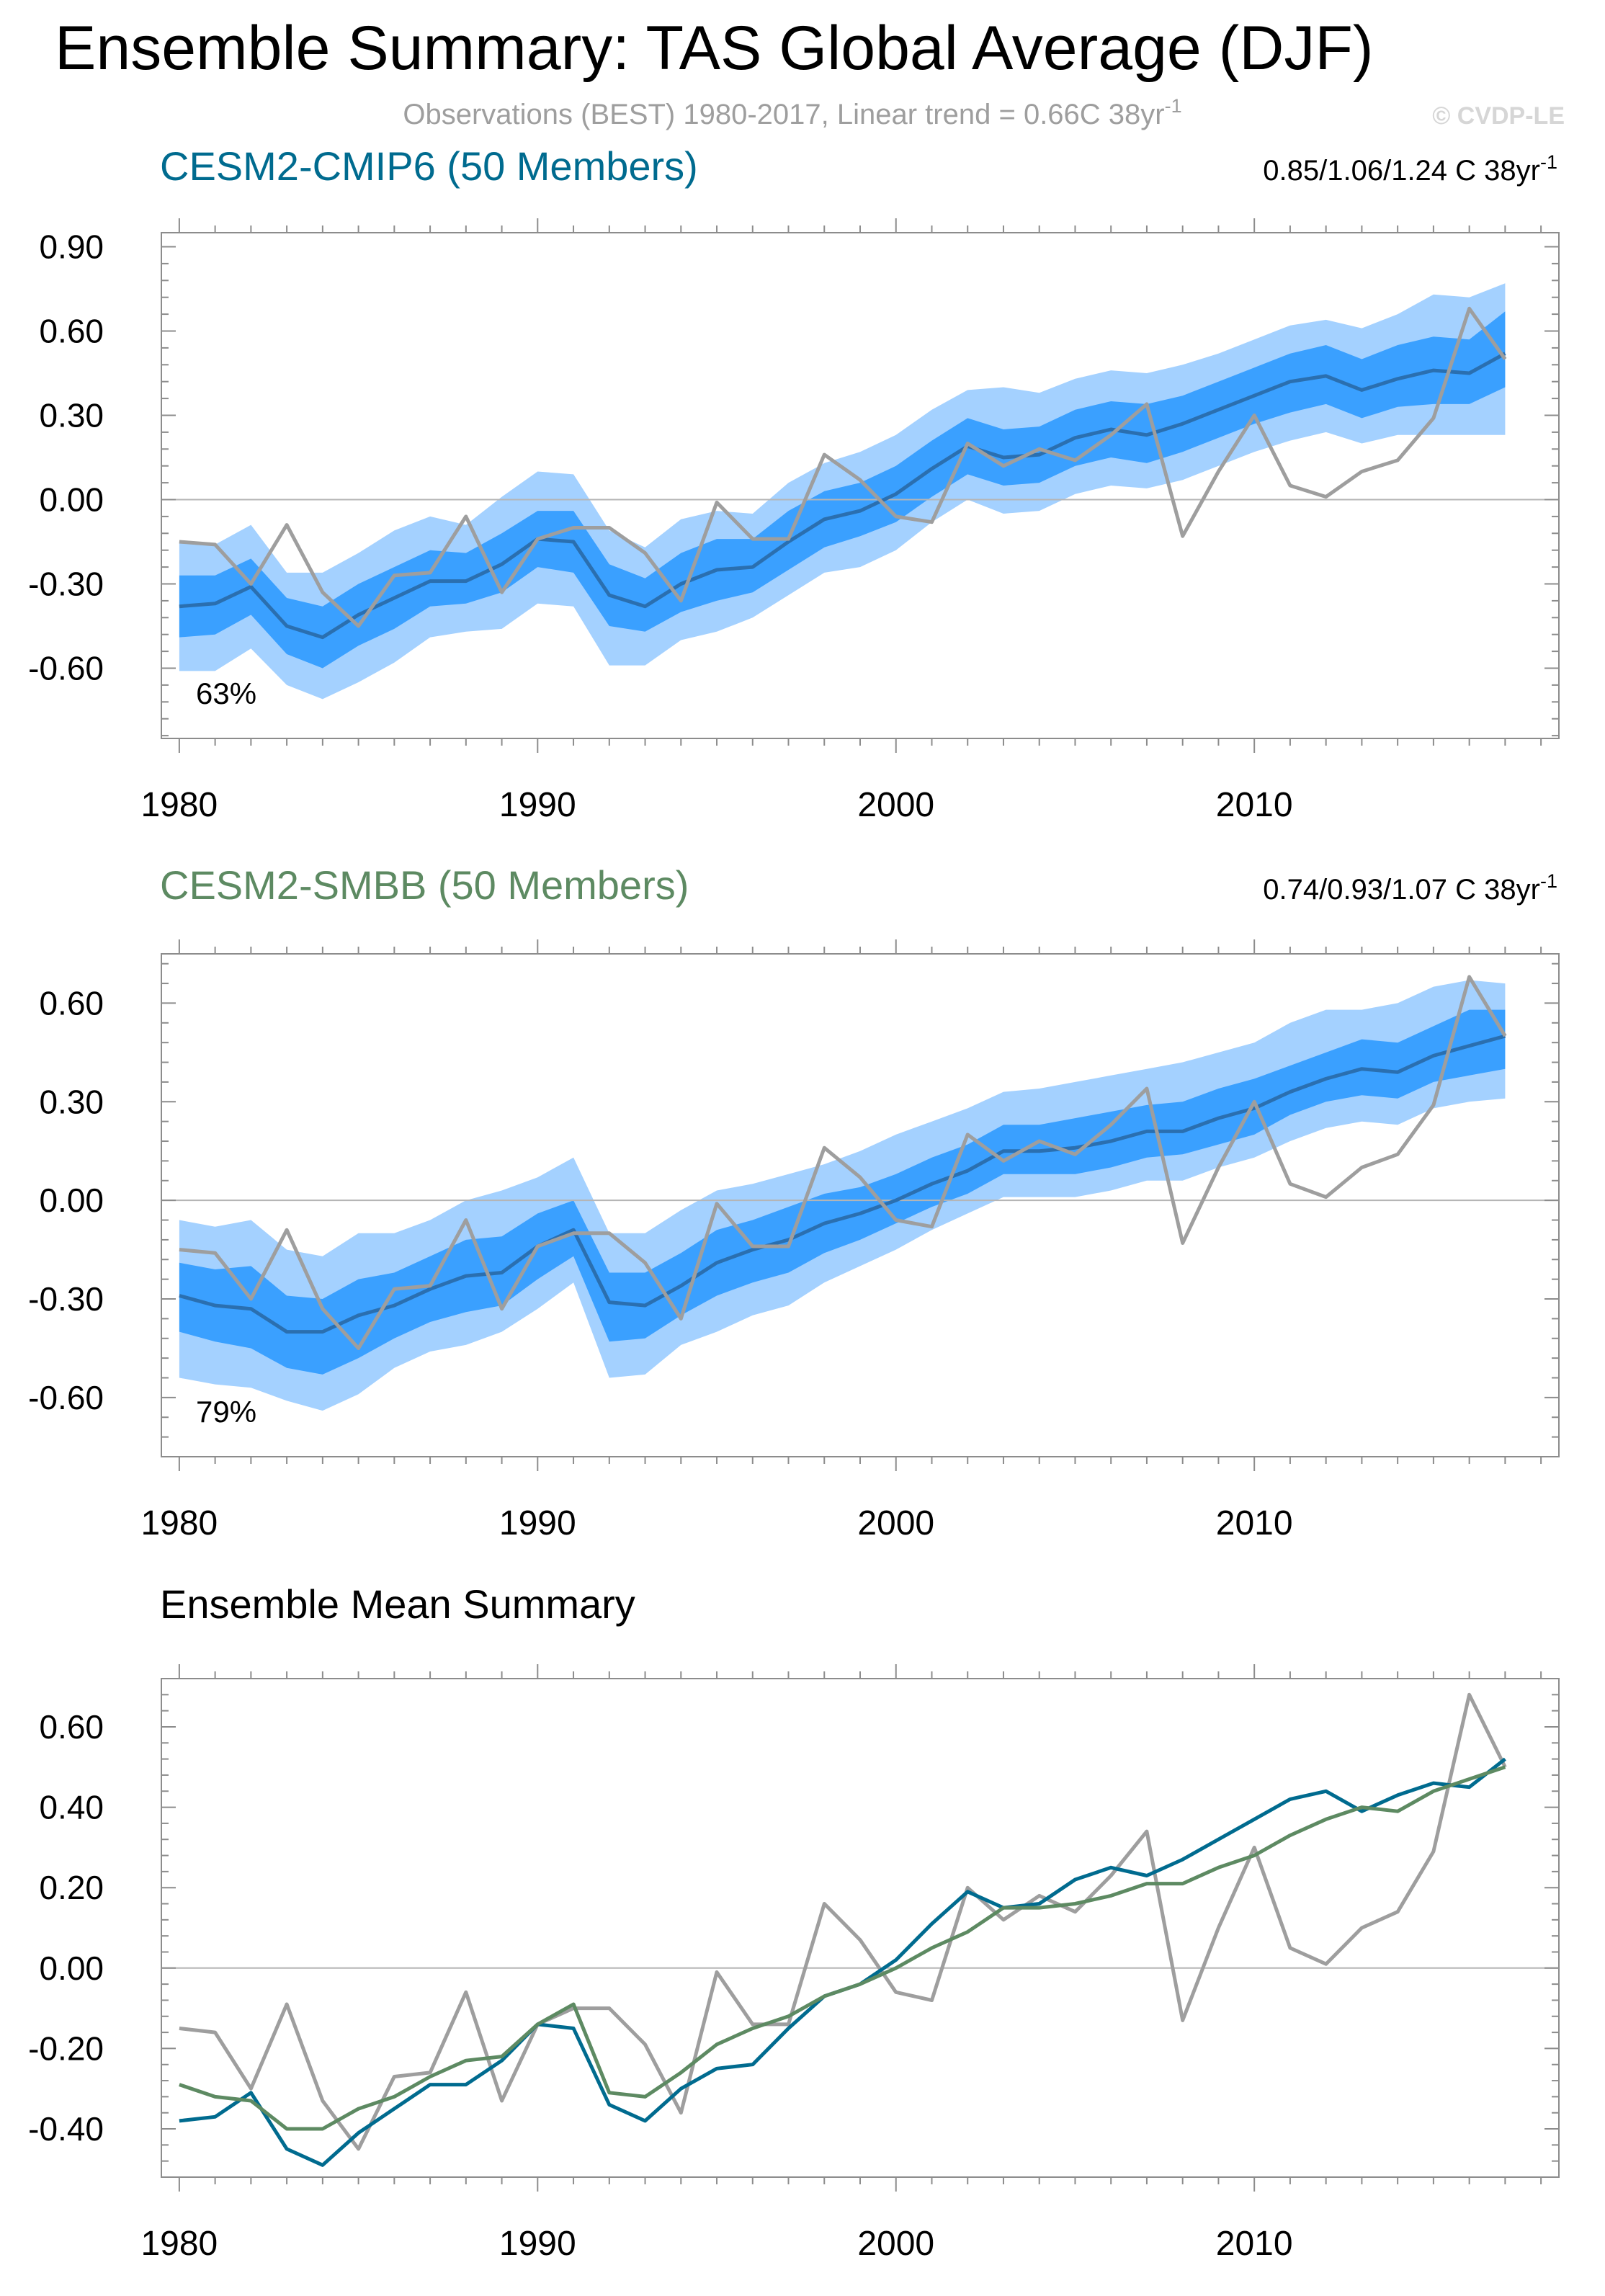  What do you see at coordinates (1402, 171) in the screenshot?
I see `trend-label-cmip6-text: 0.85/1.06/1.24 C 38yr` at bounding box center [1402, 171].